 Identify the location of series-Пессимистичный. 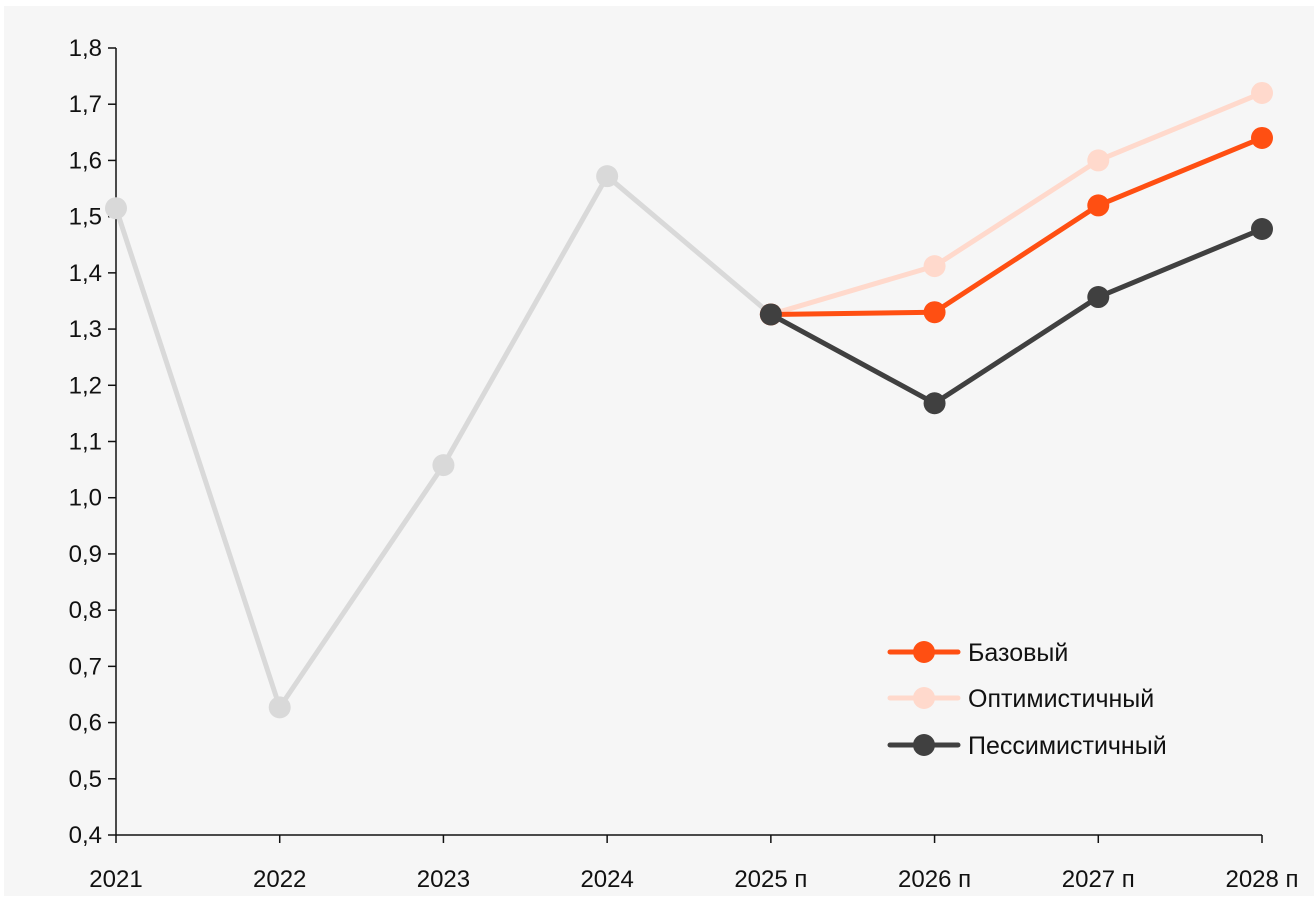
(1016, 316).